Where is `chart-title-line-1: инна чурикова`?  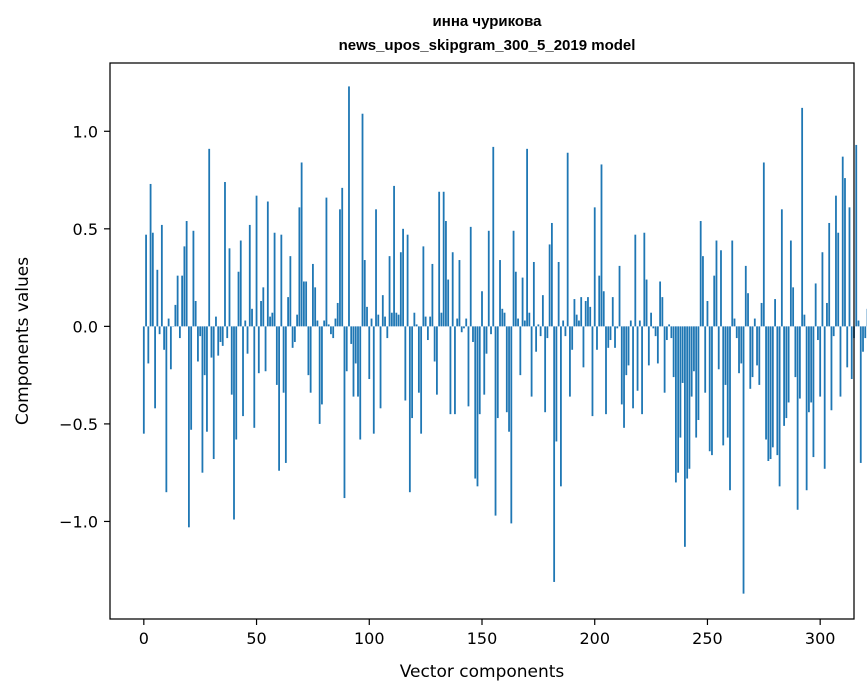
chart-title-line-1: инна чурикова is located at coordinates (488, 21).